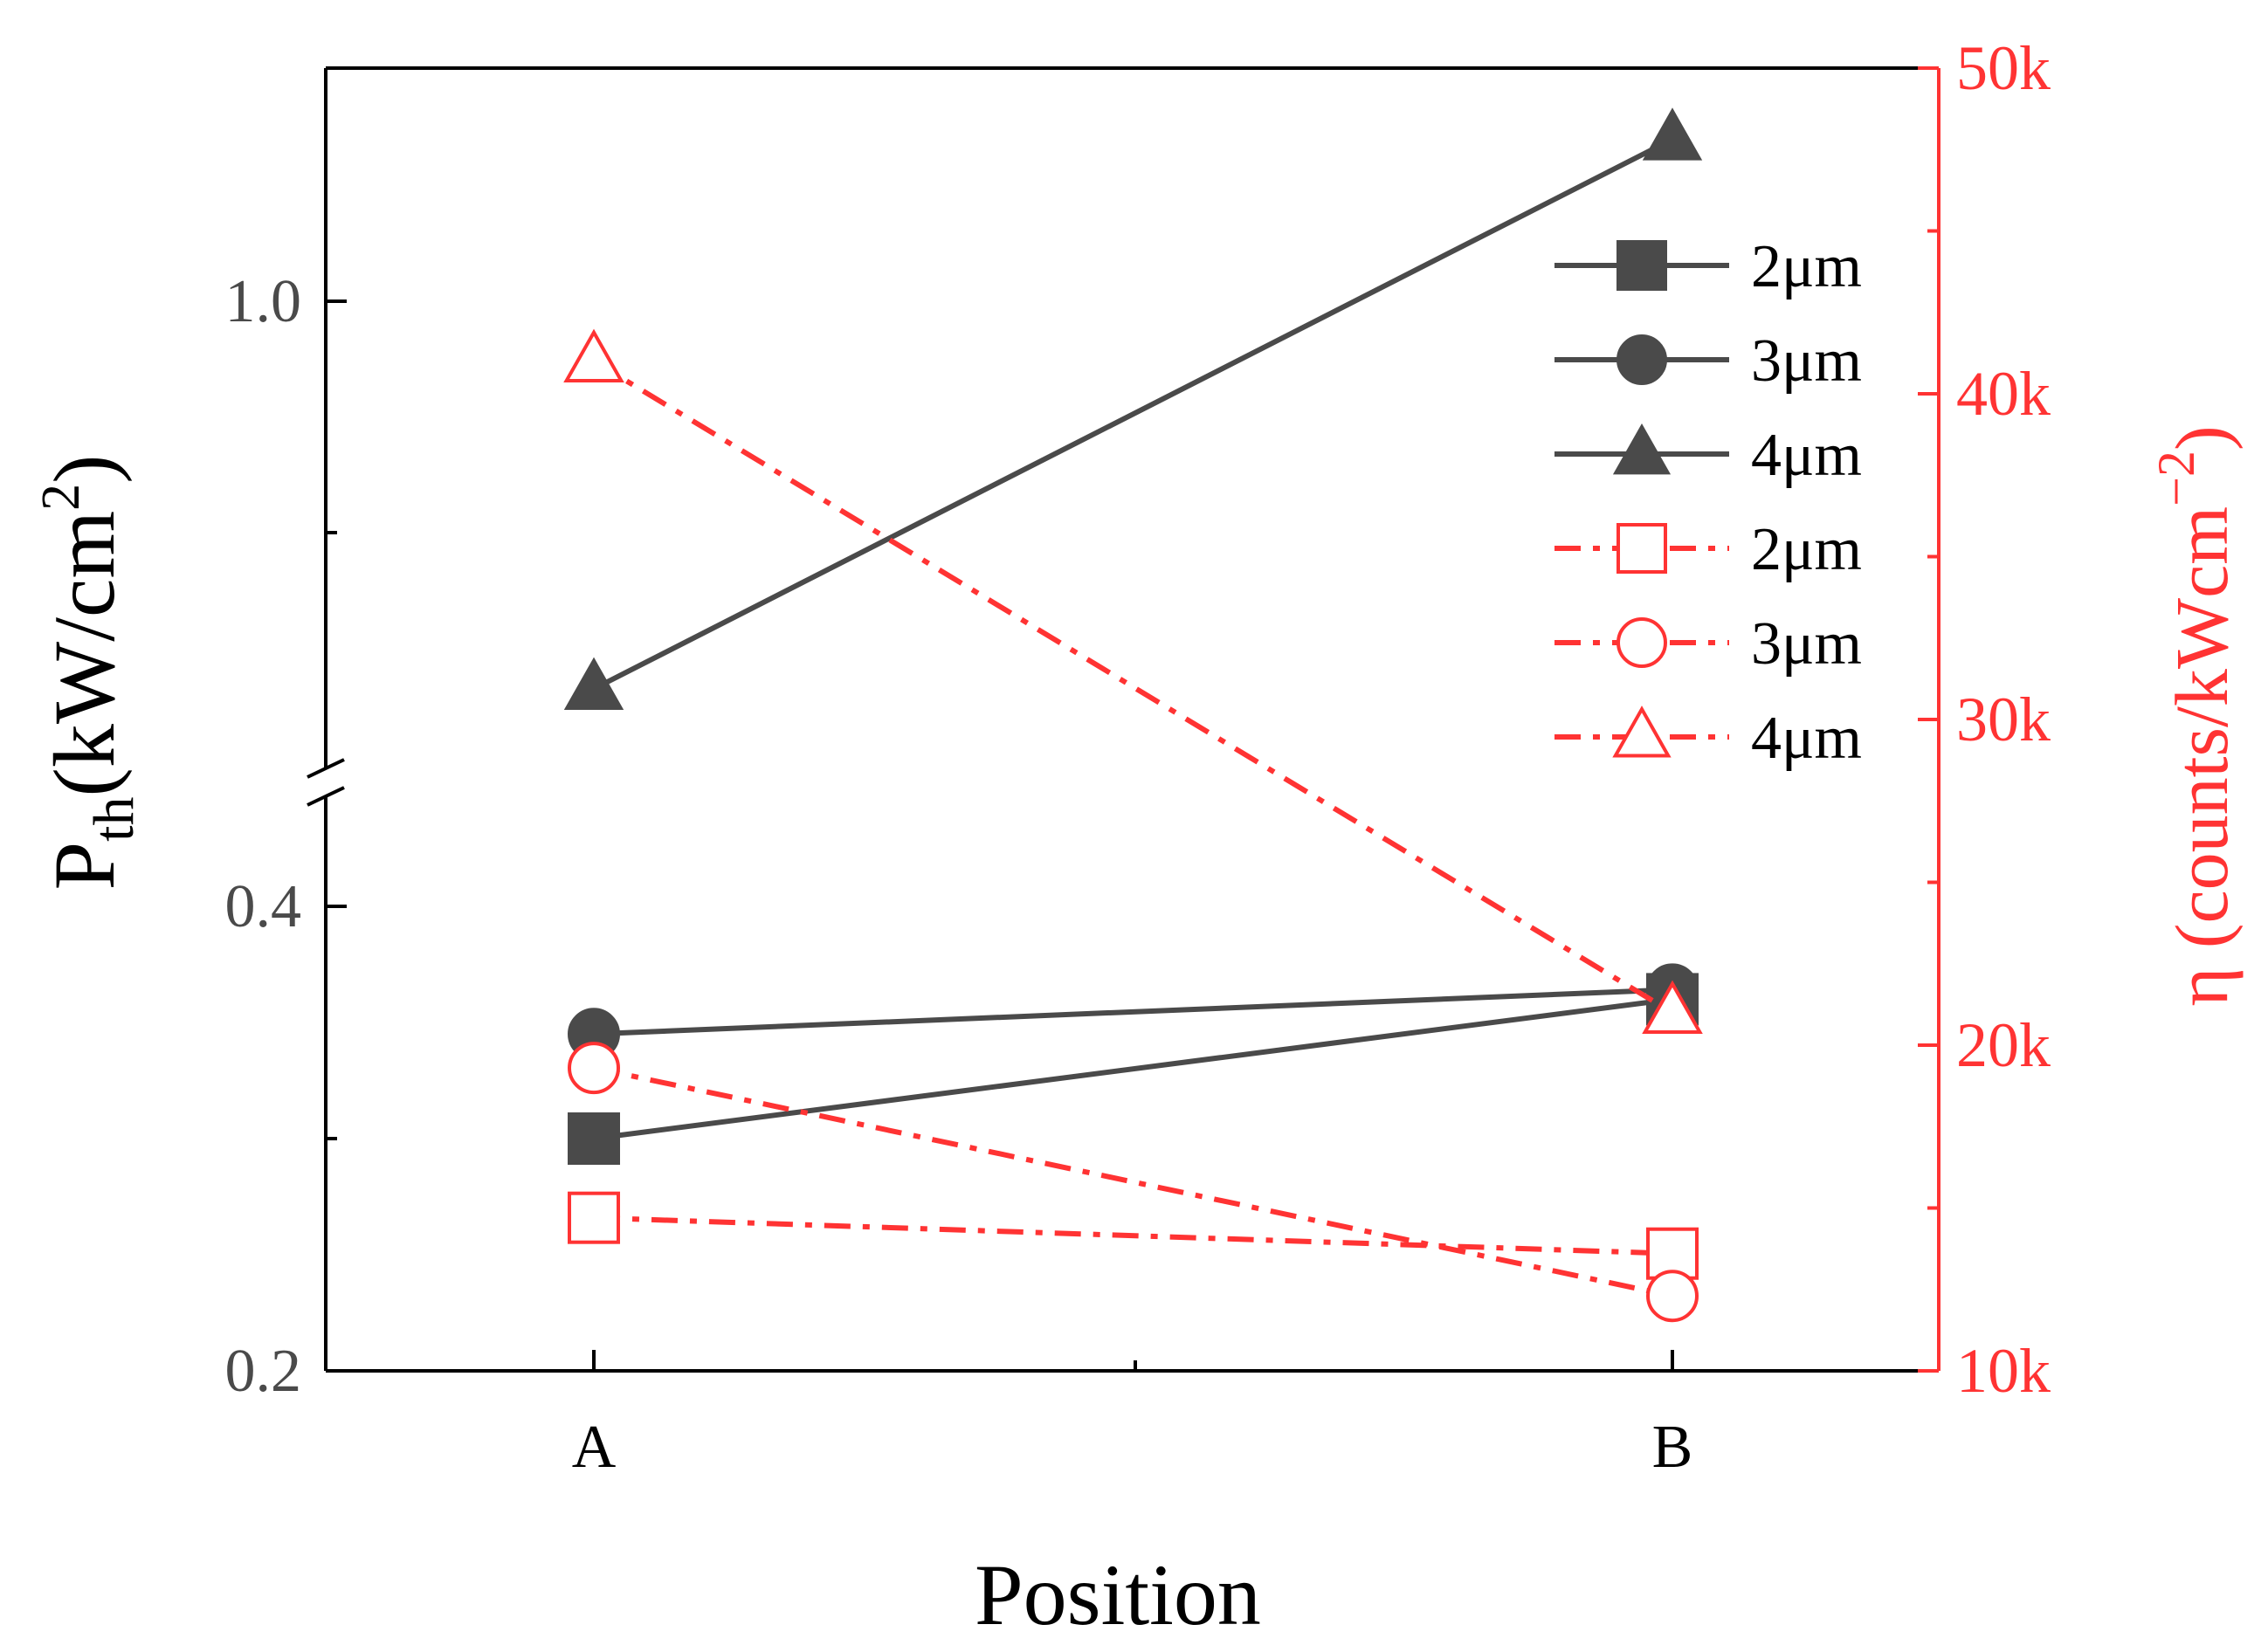 This screenshot has width=2261, height=1652. Describe the element at coordinates (263, 906) in the screenshot. I see `left-tick-label-0.4: 0.4` at that location.